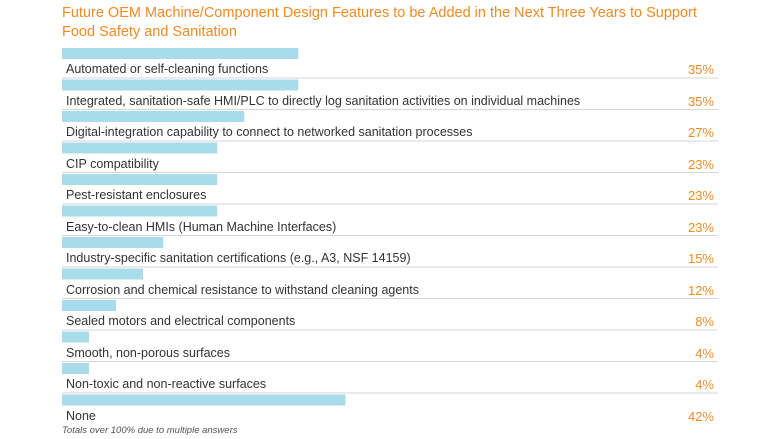 This screenshot has height=439, width=780. What do you see at coordinates (181, 321) in the screenshot?
I see `category-label-9: Sealed motors and electrical components` at bounding box center [181, 321].